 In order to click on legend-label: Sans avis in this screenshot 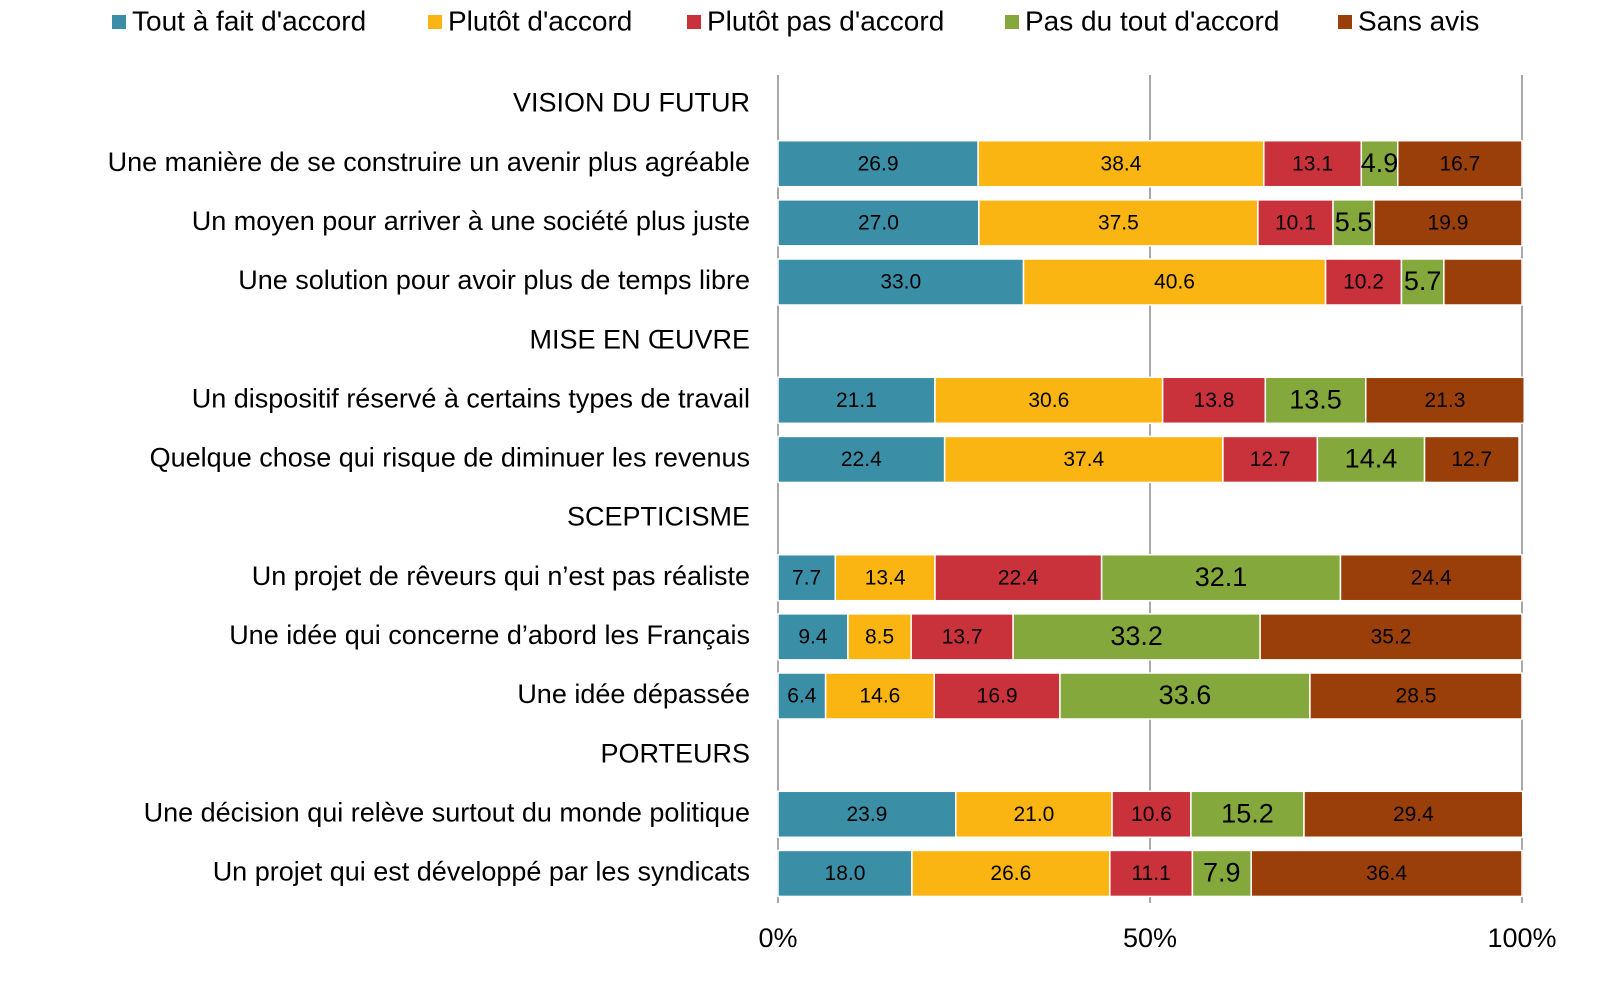, I will do `click(1418, 20)`.